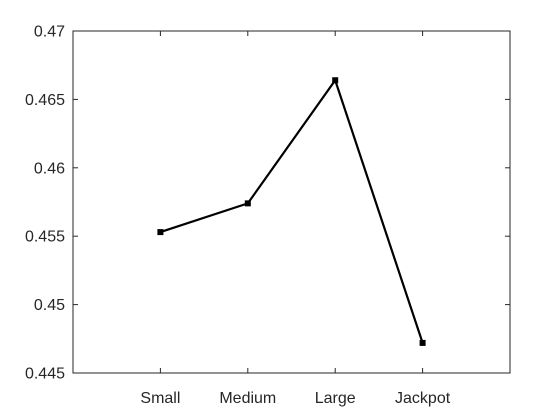 The image size is (560, 420). What do you see at coordinates (49, 168) in the screenshot?
I see `y-tick-label: 0.46` at bounding box center [49, 168].